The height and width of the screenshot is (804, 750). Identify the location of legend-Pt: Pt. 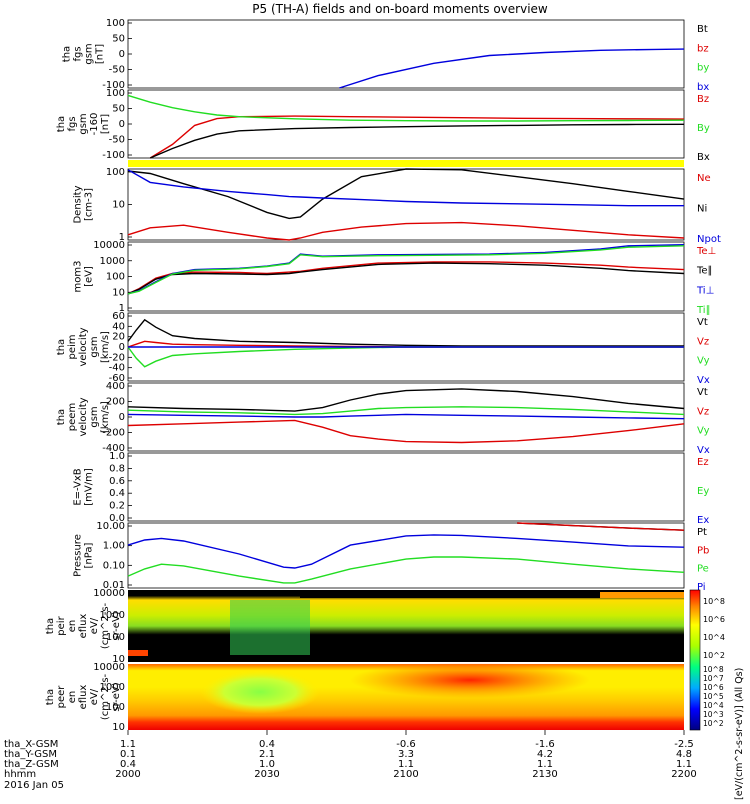
(702, 532).